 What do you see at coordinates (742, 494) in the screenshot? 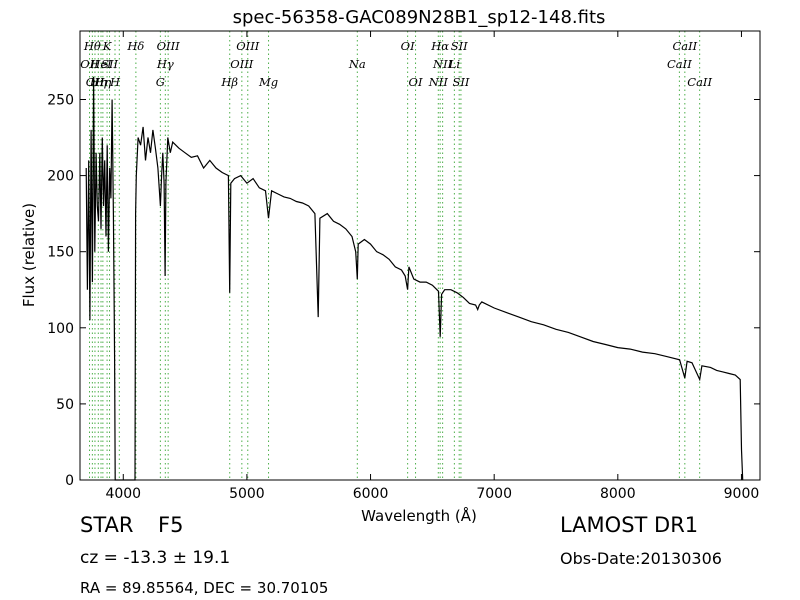
I see `x-tick-label: 9000` at bounding box center [742, 494].